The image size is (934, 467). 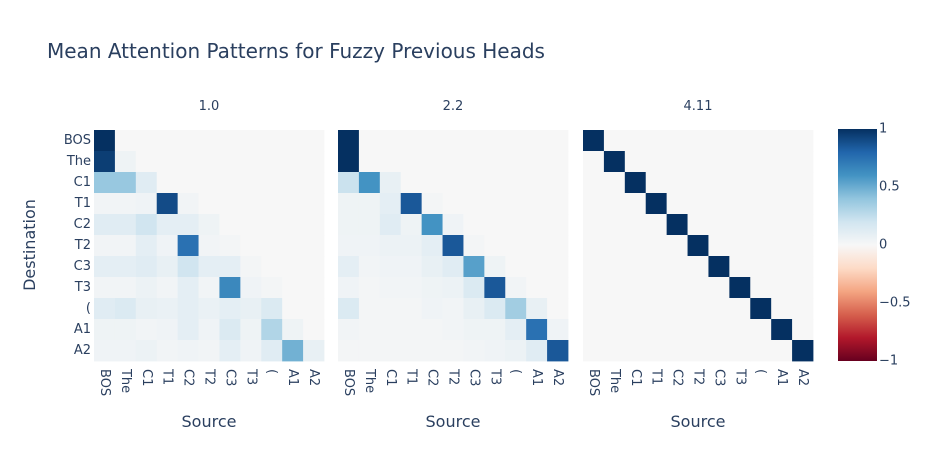 I want to click on heatmap-cell-r6-c5, so click(x=453, y=267).